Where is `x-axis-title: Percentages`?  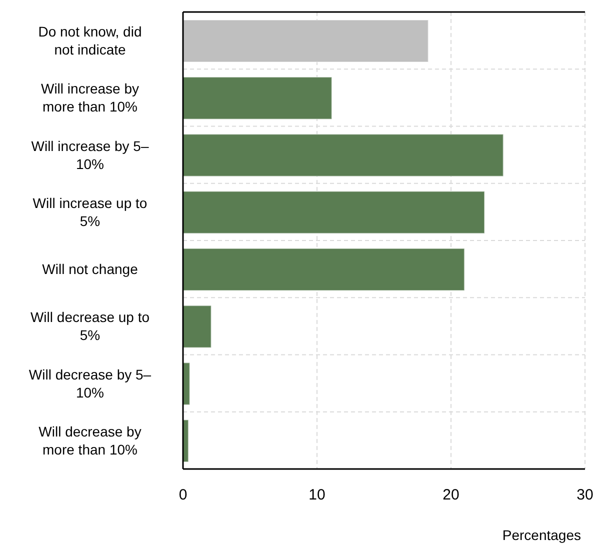
x-axis-title: Percentages is located at coordinates (541, 535).